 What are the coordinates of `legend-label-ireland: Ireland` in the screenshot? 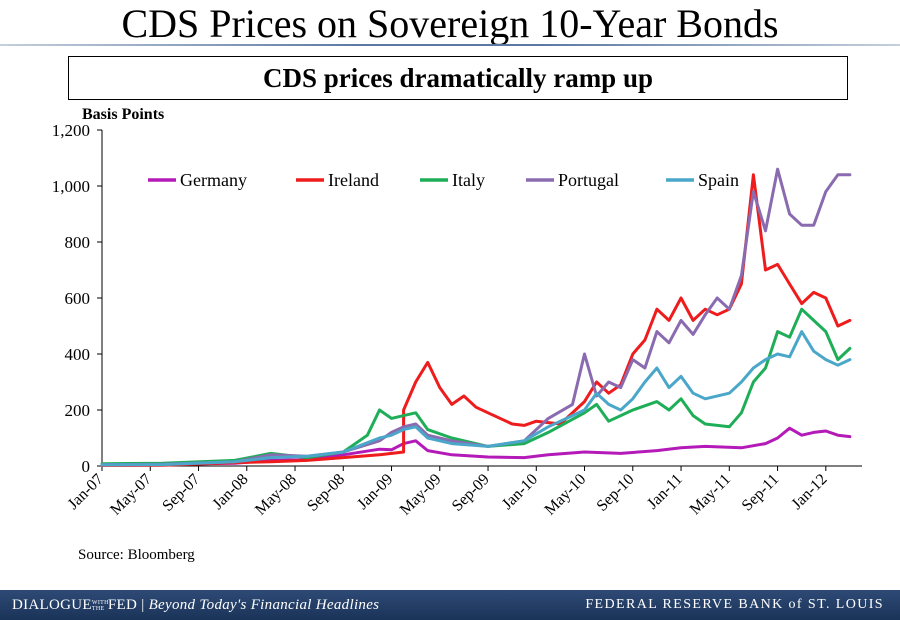 It's located at (353, 180).